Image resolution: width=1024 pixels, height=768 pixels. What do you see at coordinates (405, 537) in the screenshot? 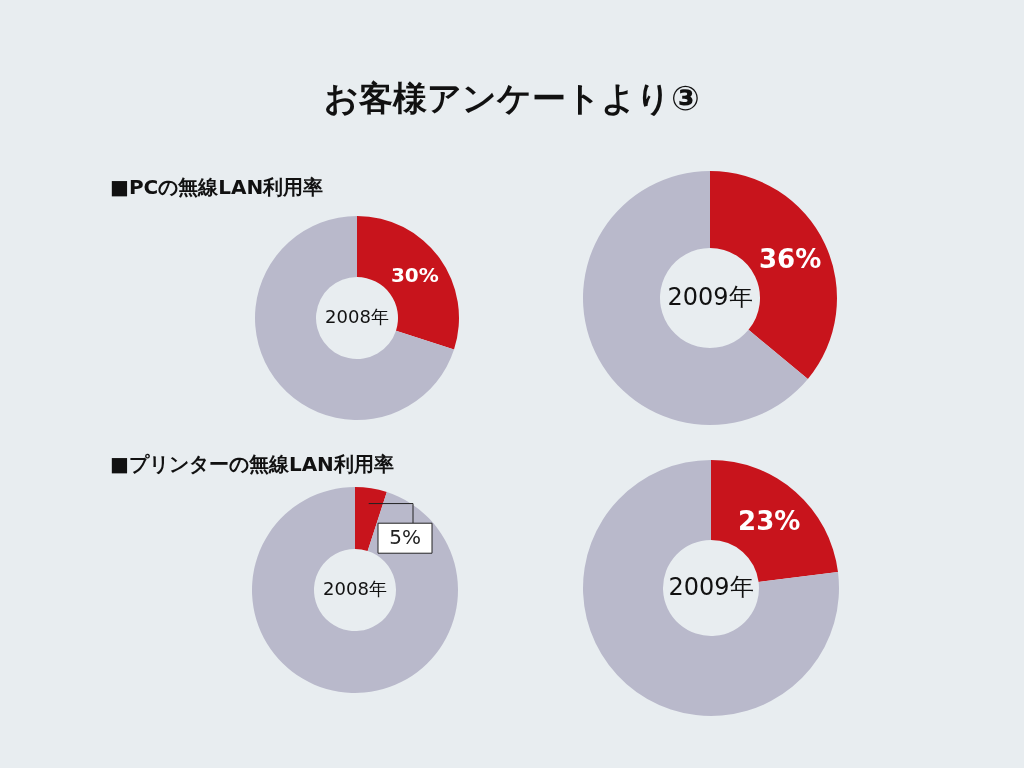
I see `data-label: 5%` at bounding box center [405, 537].